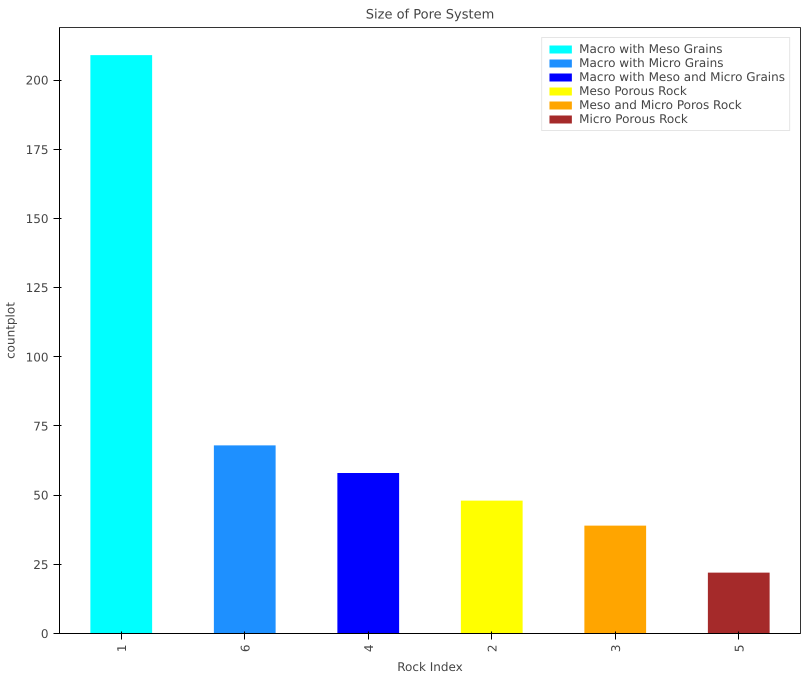 The image size is (805, 677). What do you see at coordinates (430, 667) in the screenshot?
I see `x-axis-title: Rock Index` at bounding box center [430, 667].